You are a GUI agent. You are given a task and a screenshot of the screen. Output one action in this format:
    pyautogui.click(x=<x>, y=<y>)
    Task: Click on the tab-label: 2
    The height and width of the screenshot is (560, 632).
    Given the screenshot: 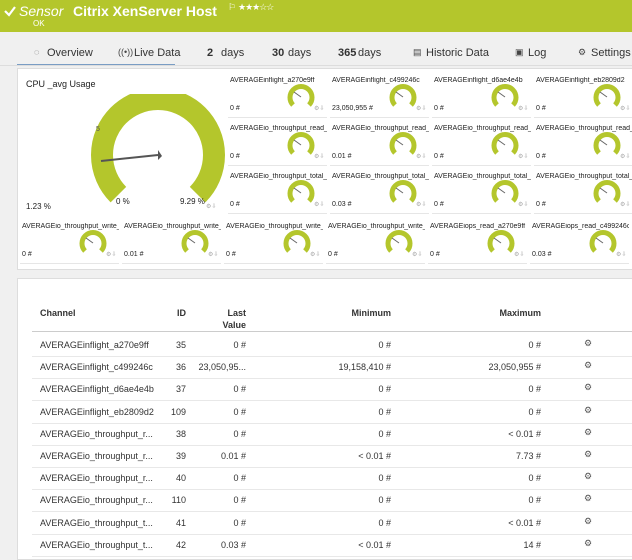 What is the action you would take?
    pyautogui.click(x=210, y=53)
    